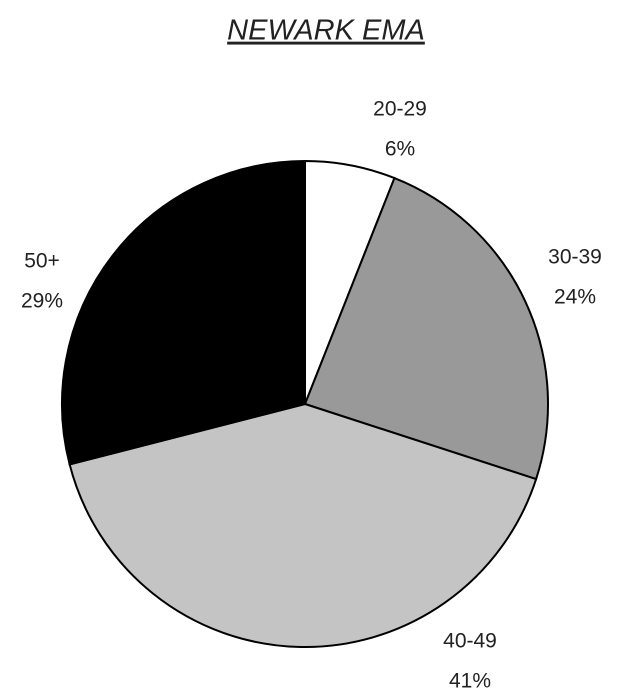 The width and height of the screenshot is (622, 693). Describe the element at coordinates (575, 257) in the screenshot. I see `slice-category-label: 30-39` at that location.